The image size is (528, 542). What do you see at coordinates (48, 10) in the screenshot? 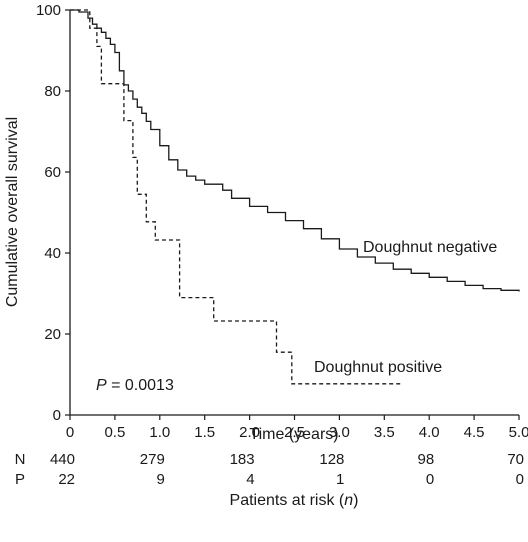
I see `y-tick-label: 100` at bounding box center [48, 10].